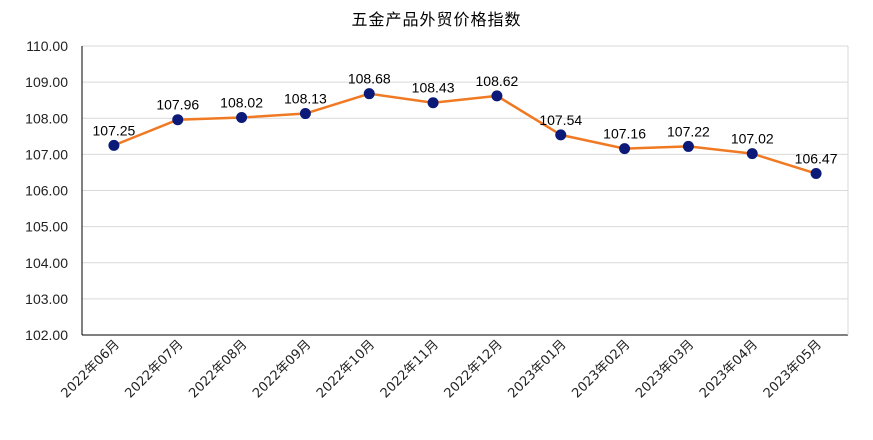 The height and width of the screenshot is (440, 873). What do you see at coordinates (218, 369) in the screenshot?
I see `x-tick-label: 2022年08月` at bounding box center [218, 369].